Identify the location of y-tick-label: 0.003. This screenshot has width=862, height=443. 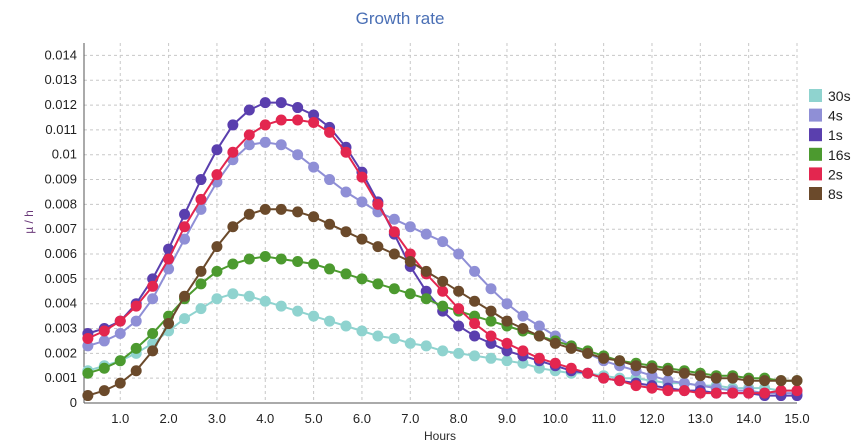
(60, 328).